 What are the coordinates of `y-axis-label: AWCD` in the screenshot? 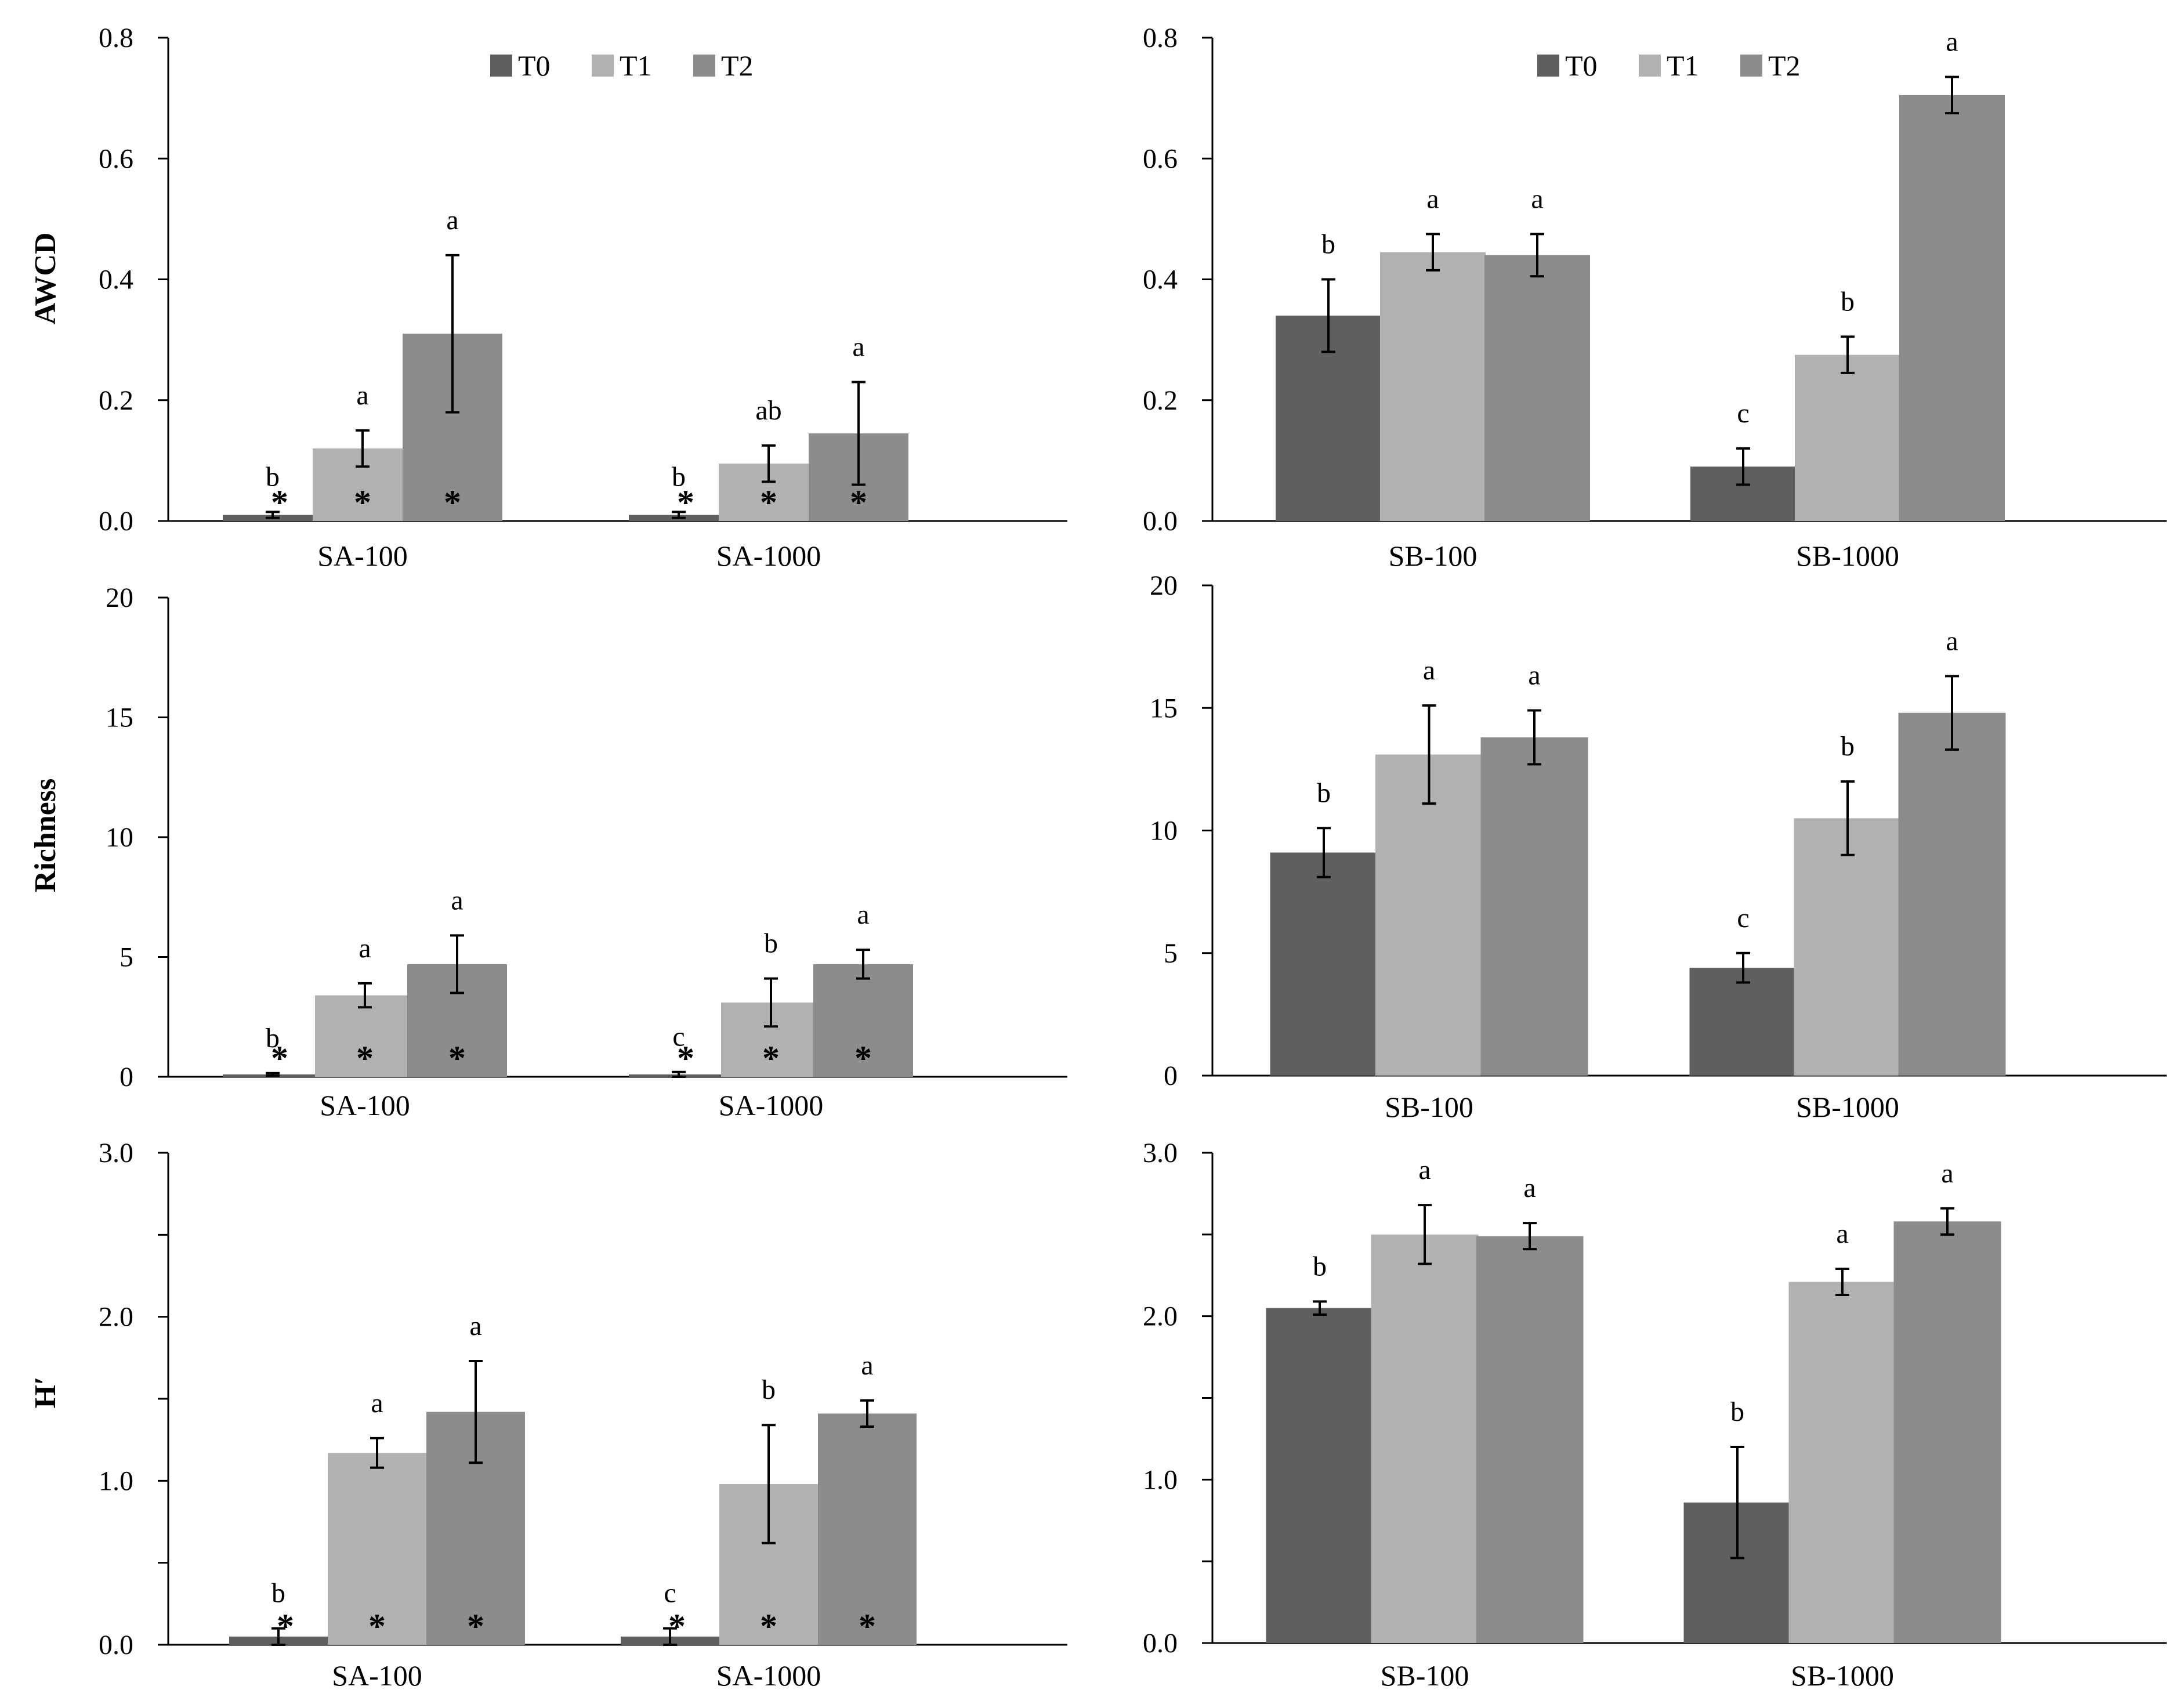 It's located at (45, 279).